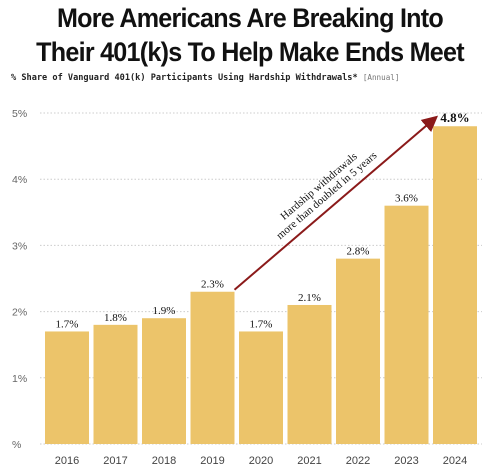 The height and width of the screenshot is (466, 500). Describe the element at coordinates (261, 324) in the screenshot. I see `data-label-2020: 1.7%` at that location.